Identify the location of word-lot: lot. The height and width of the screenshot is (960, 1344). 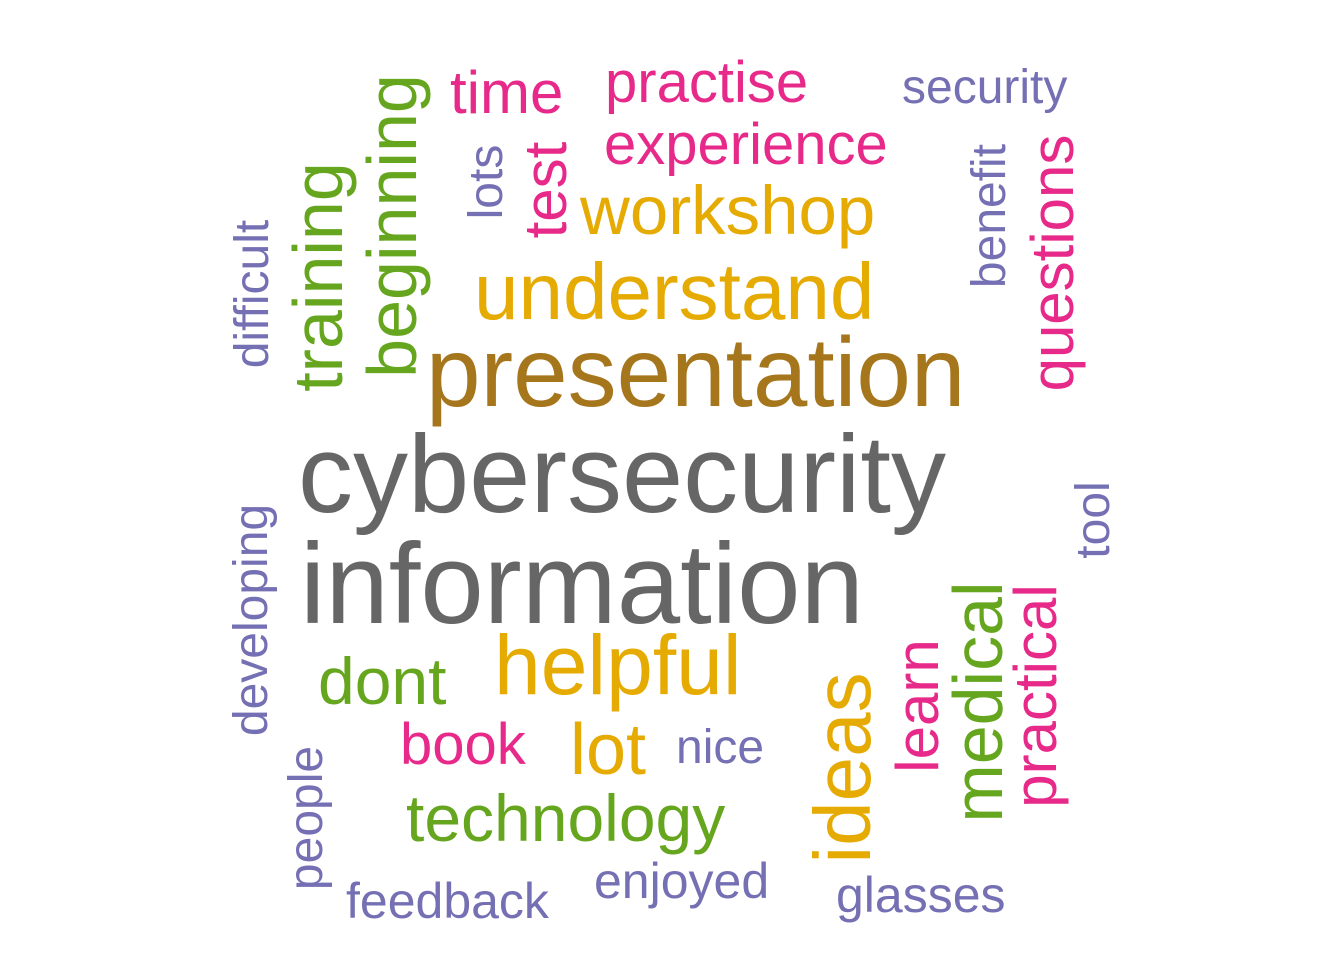
(608, 750).